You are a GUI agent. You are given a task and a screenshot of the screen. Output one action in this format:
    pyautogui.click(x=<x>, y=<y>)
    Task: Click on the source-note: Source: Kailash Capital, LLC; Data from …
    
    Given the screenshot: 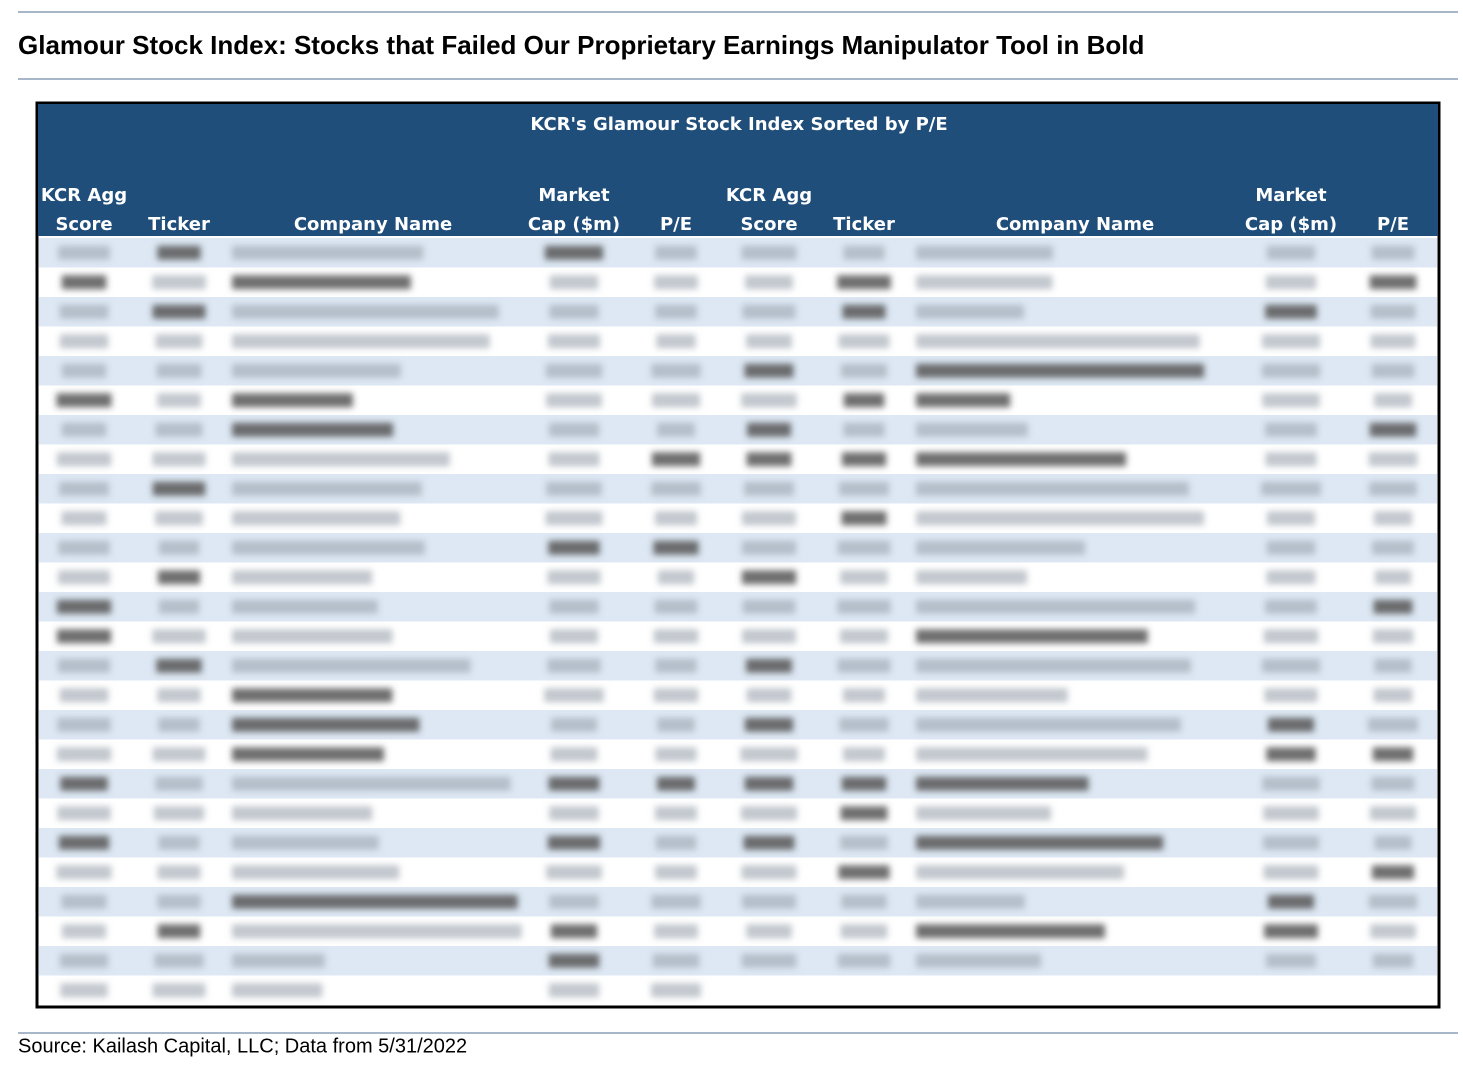 What is the action you would take?
    pyautogui.click(x=242, y=1046)
    